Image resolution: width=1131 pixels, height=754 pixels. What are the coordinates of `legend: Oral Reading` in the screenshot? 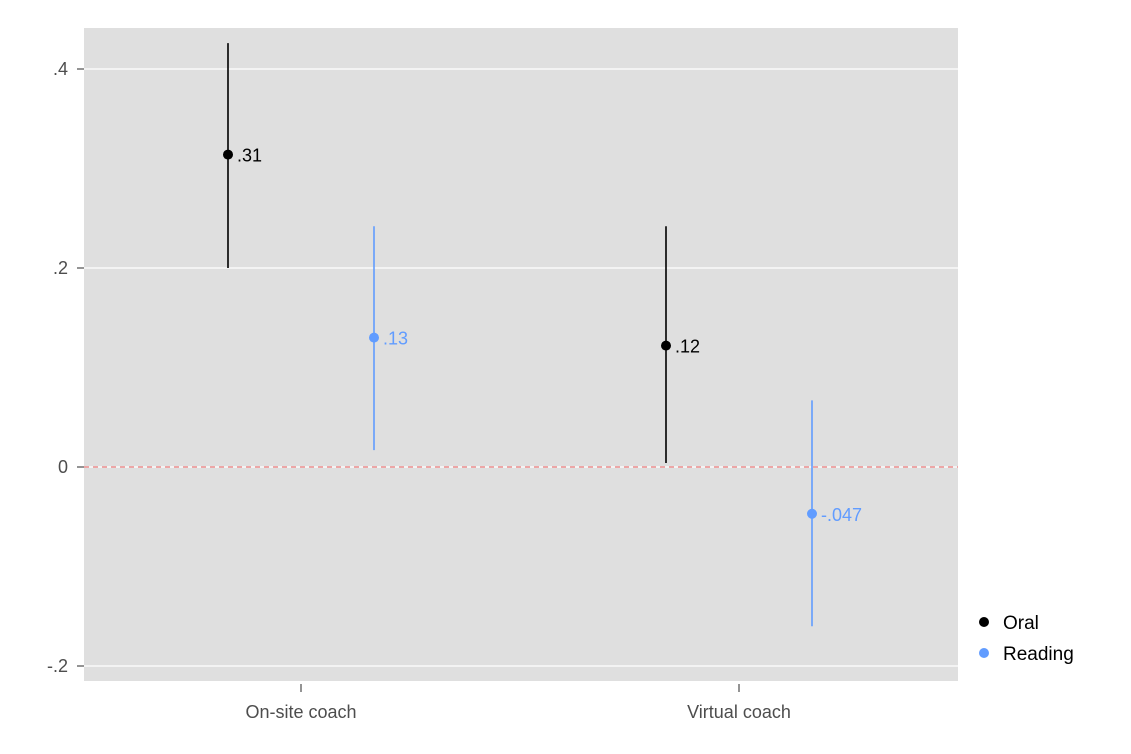 It's located at (1026, 639).